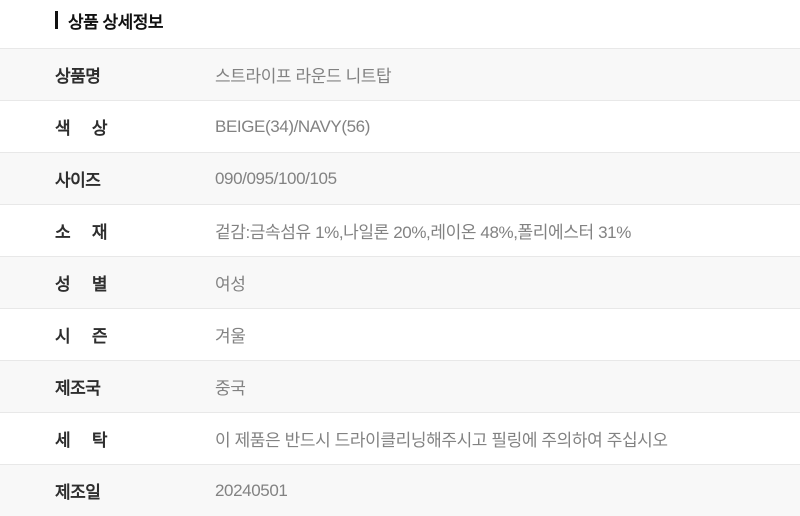  Describe the element at coordinates (81, 128) in the screenshot. I see `spec-label-text: 색 상` at that location.